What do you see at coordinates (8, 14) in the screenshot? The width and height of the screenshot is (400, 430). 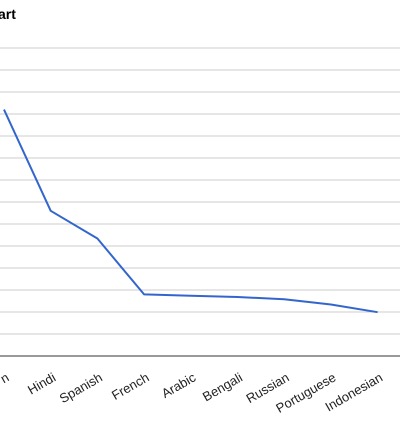 I see `chart-title: art` at bounding box center [8, 14].